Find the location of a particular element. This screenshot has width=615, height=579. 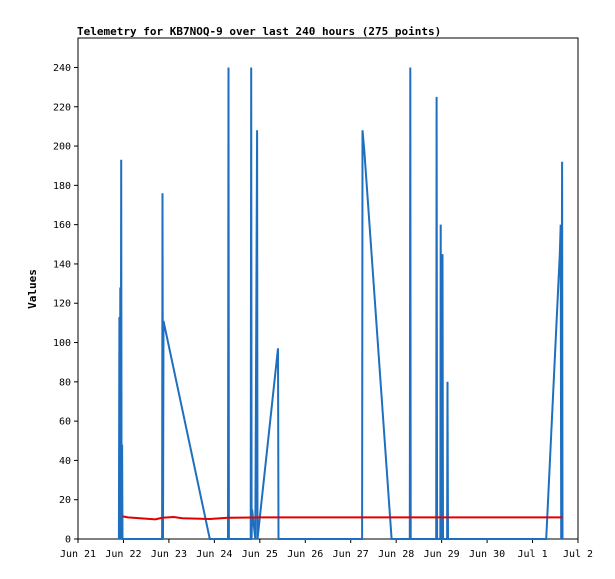

x-tick-label: Jul 2 is located at coordinates (578, 554).